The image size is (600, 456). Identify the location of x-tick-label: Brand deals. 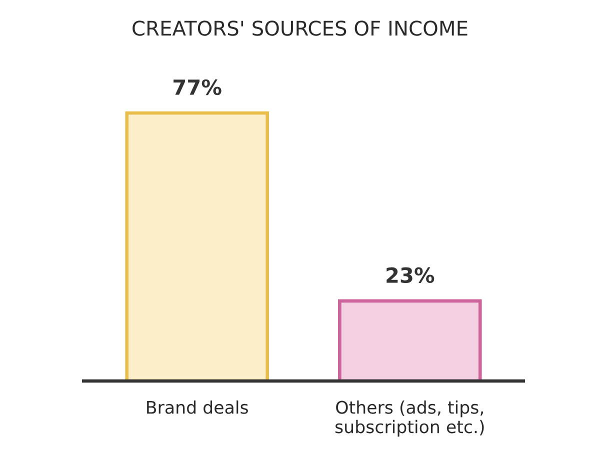
(197, 407).